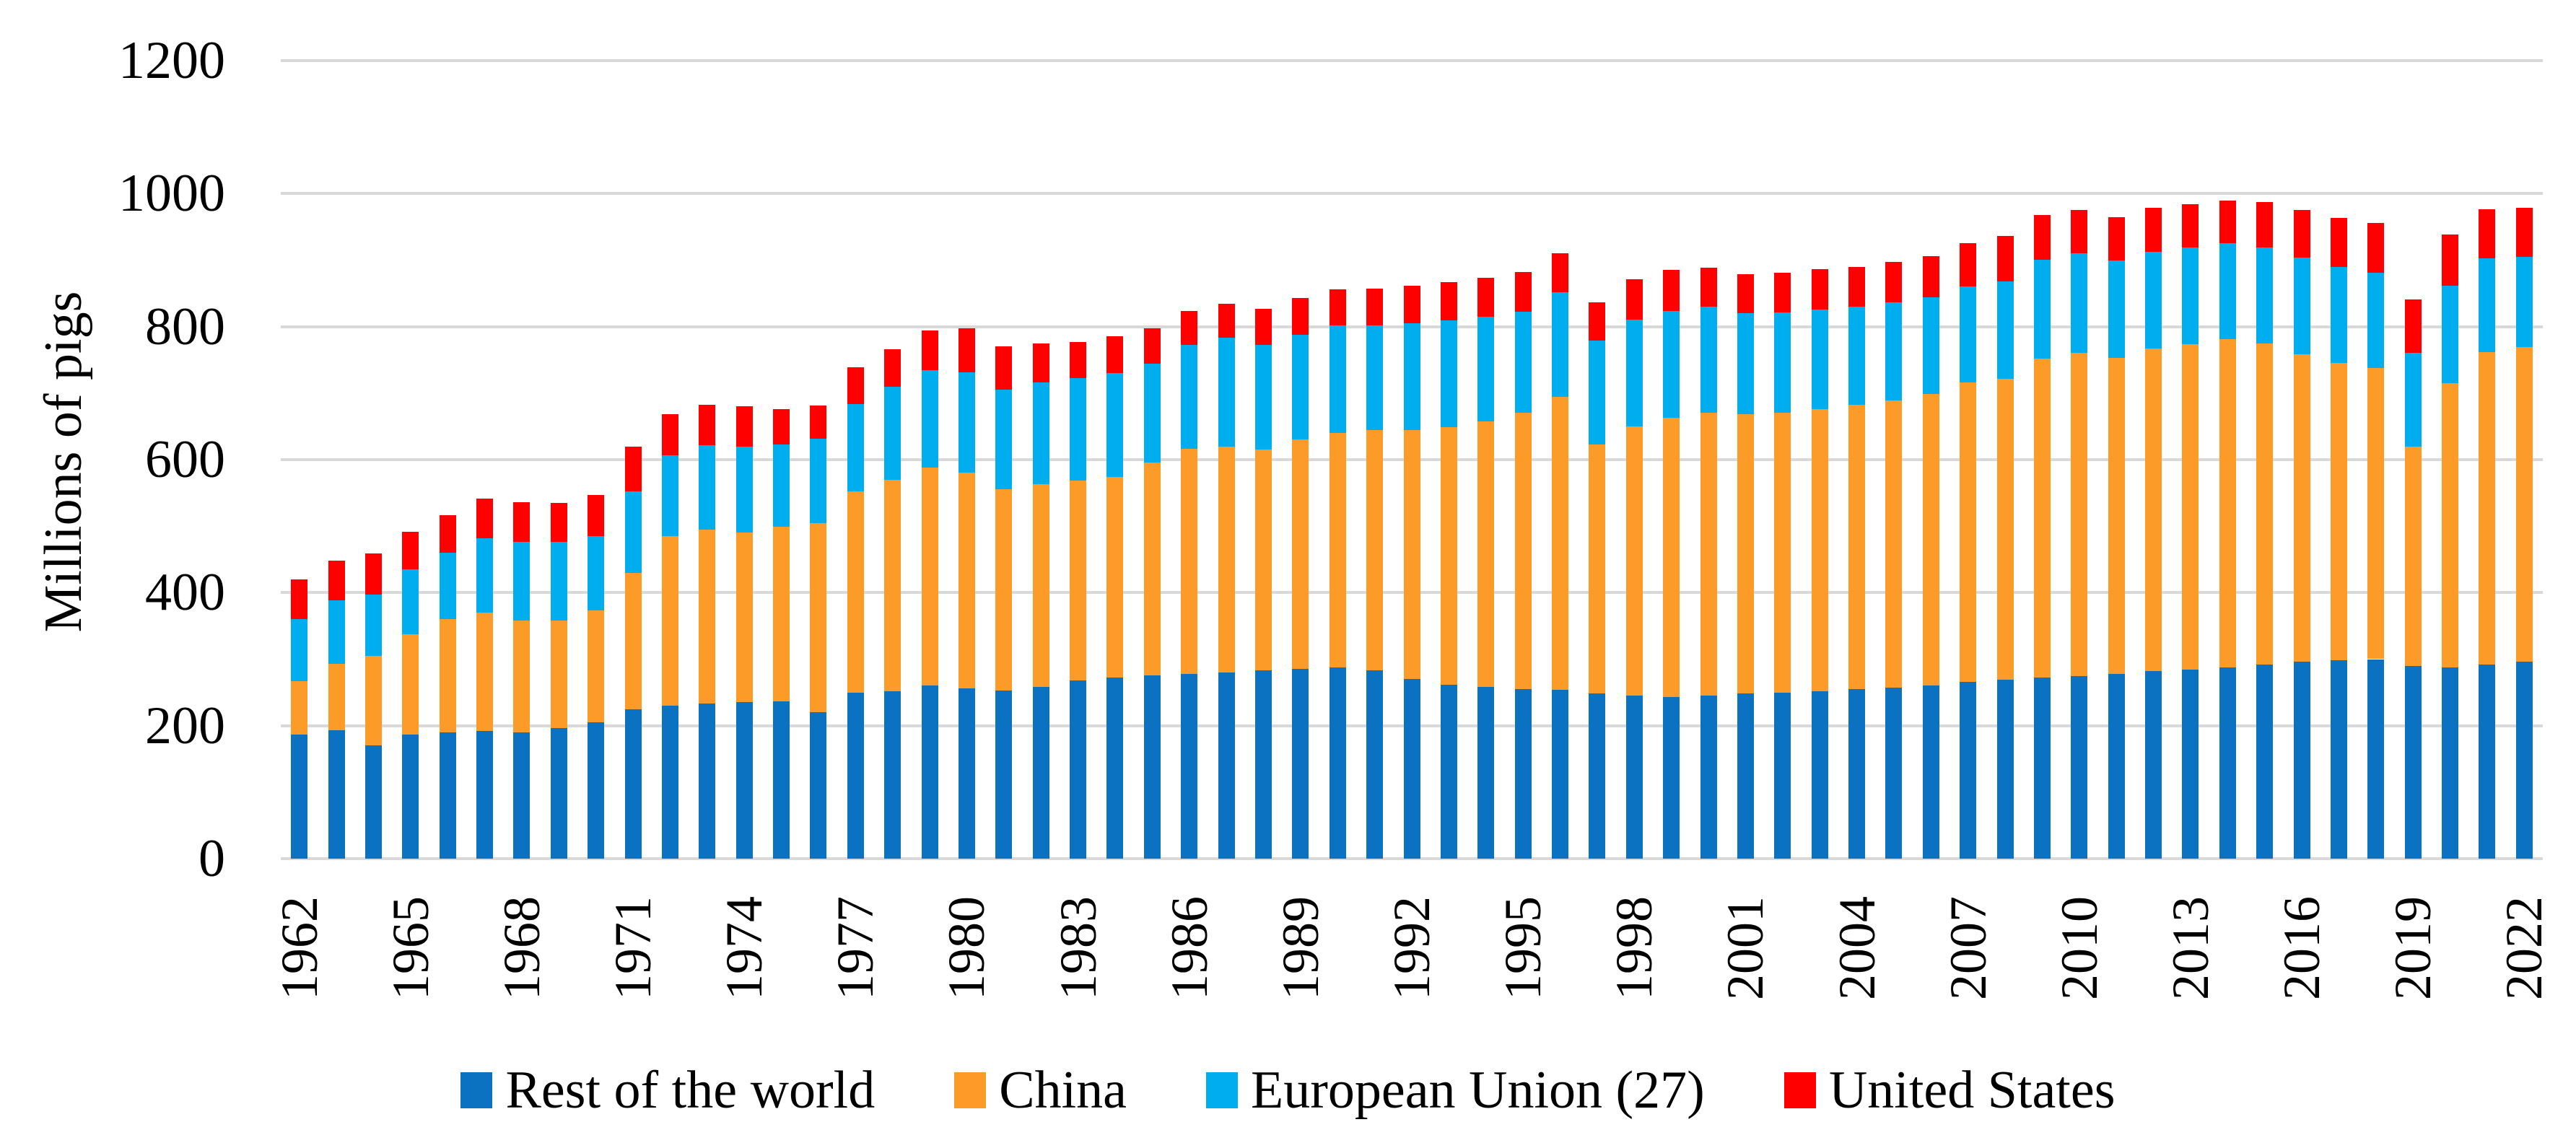 This screenshot has height=1148, width=2576. What do you see at coordinates (929, 419) in the screenshot?
I see `bar-segment-european-union-27-1979` at bounding box center [929, 419].